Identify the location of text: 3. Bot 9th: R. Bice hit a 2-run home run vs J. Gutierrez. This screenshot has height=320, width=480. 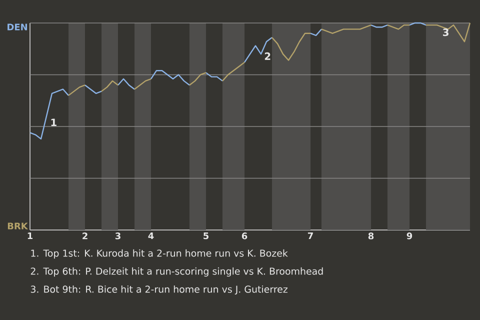
(159, 290).